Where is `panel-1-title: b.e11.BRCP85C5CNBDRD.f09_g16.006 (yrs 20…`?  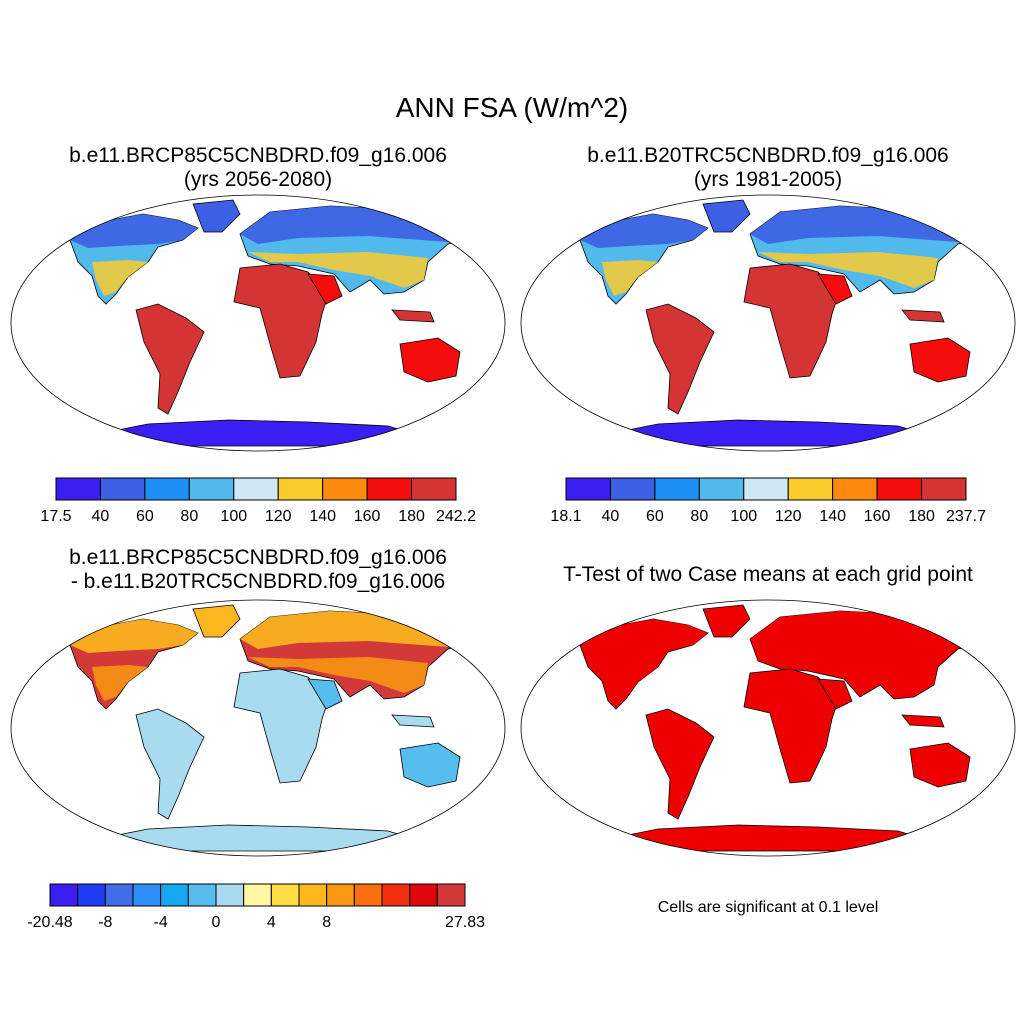
panel-1-title: b.e11.BRCP85C5CNBDRD.f09_g16.006 (yrs 20… is located at coordinates (258, 168).